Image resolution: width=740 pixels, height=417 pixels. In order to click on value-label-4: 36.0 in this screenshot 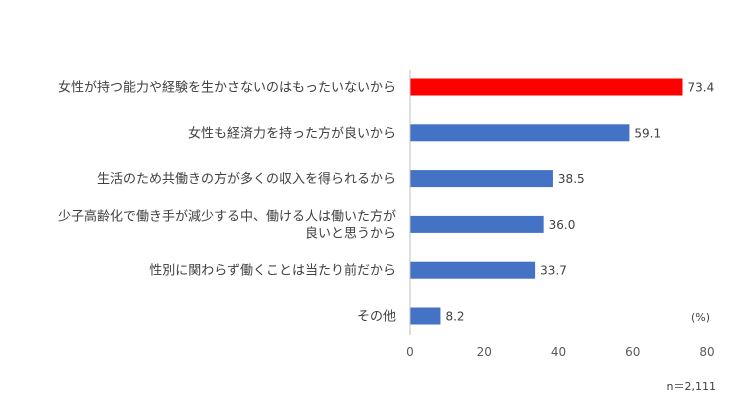, I will do `click(562, 225)`.